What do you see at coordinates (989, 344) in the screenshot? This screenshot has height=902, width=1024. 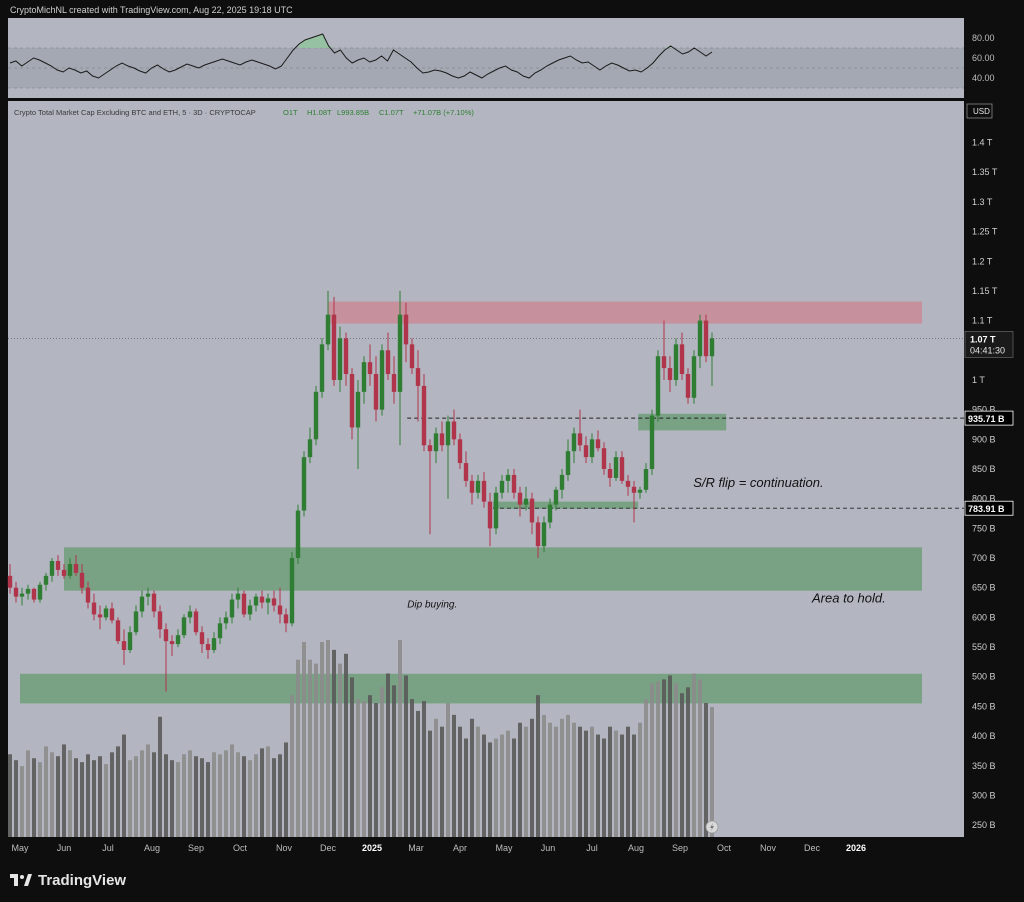 I see `last-price-box` at bounding box center [989, 344].